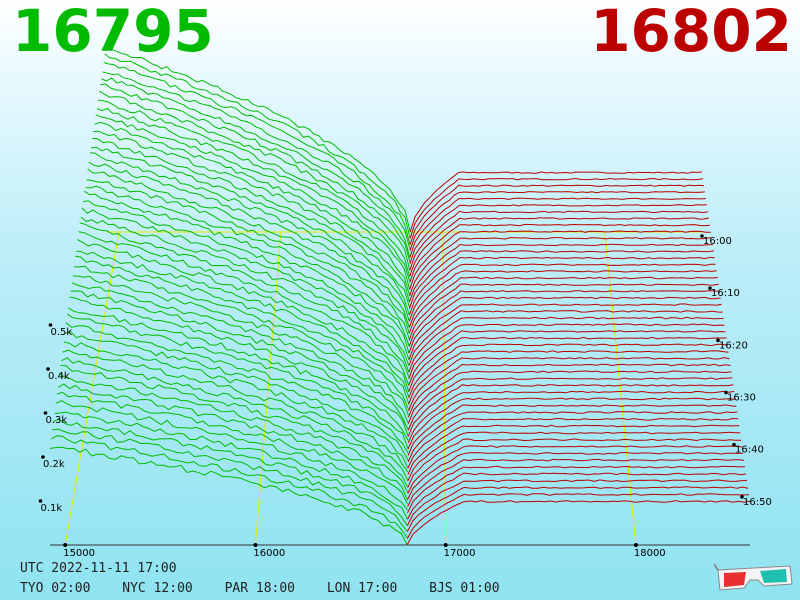  I want to click on x-tick-label: 15000, so click(79, 553).